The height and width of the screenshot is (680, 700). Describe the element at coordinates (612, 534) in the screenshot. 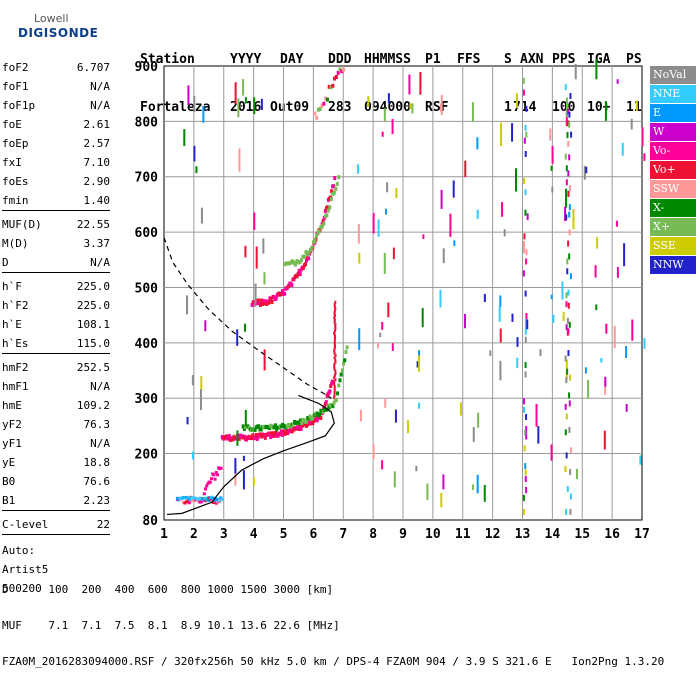

I see `x-tick-label: 16` at that location.